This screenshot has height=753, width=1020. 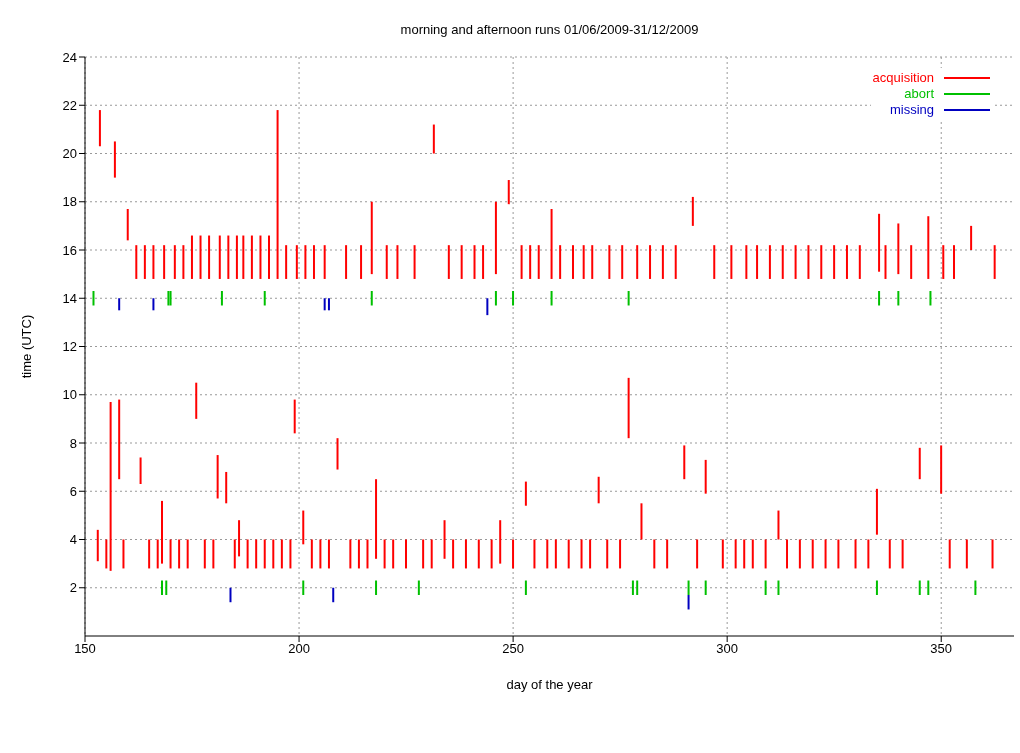 I want to click on x-axis-title: day of the year, so click(x=550, y=684).